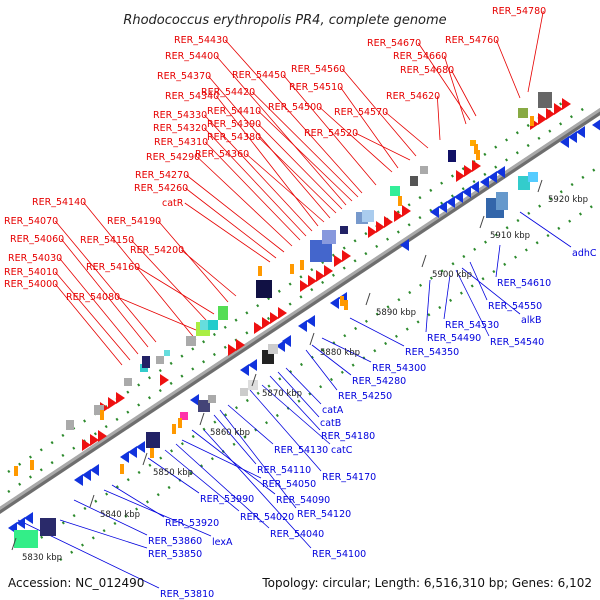 This screenshot has width=600, height=600. Describe the element at coordinates (517, 342) in the screenshot. I see `reverse-gene-label: RER_54540` at that location.